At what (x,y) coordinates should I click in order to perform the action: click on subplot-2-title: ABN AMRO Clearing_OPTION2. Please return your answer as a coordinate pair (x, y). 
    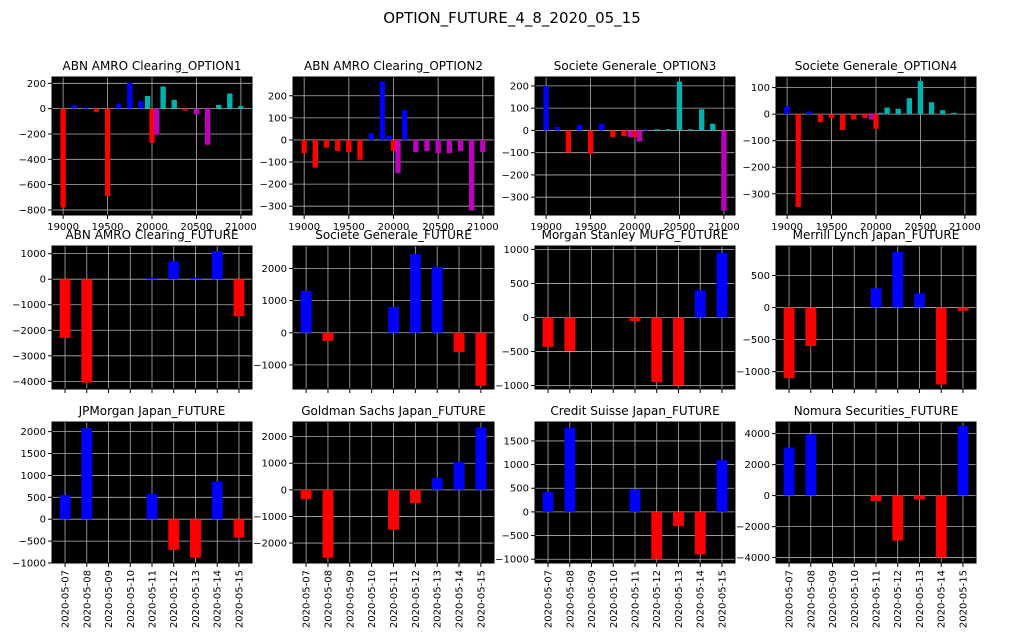
    Looking at the image, I should click on (393, 66).